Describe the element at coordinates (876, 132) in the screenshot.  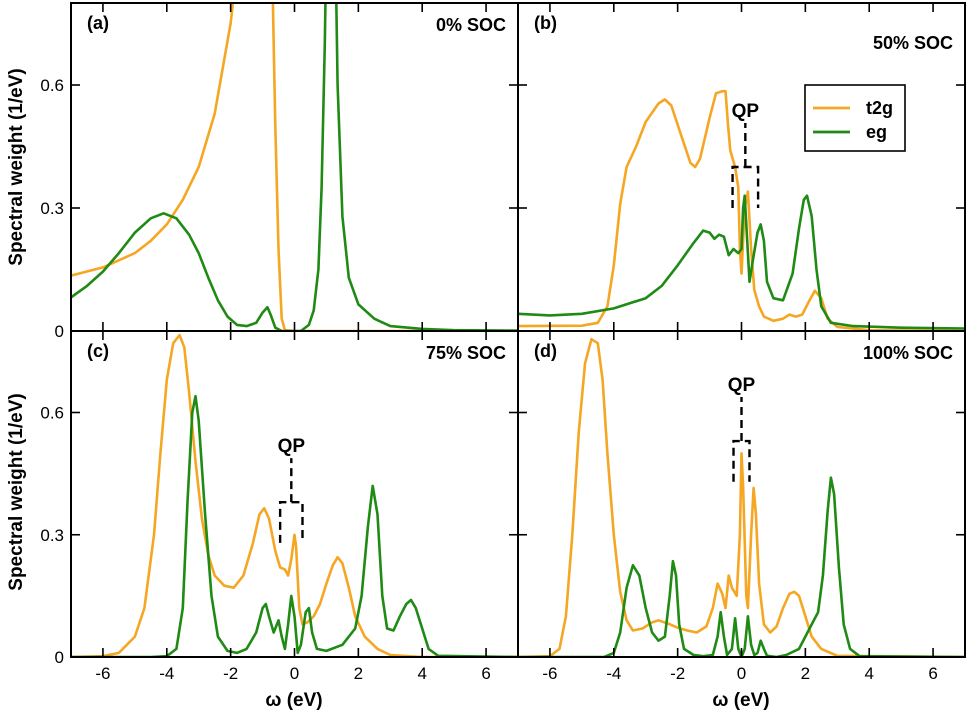
I see `legend-entry-eg: eg` at that location.